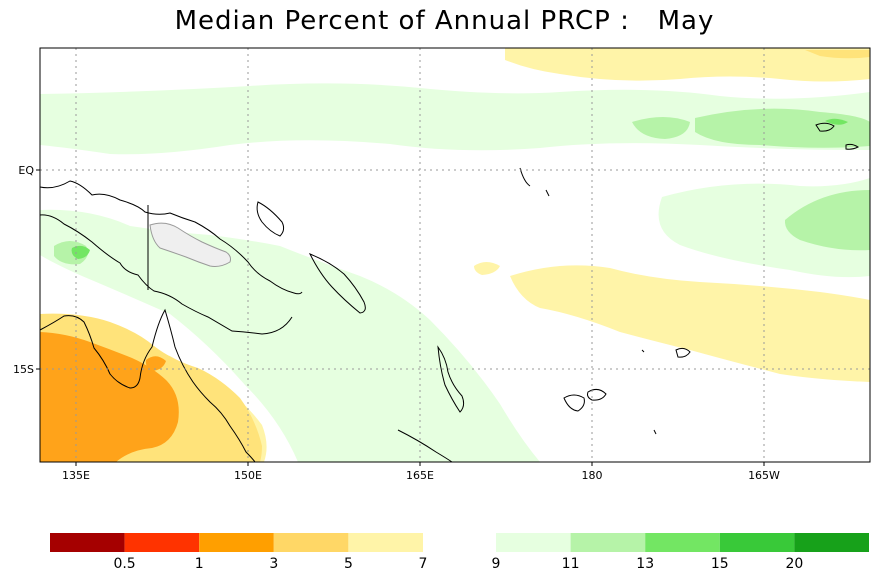 This screenshot has height=579, width=889. What do you see at coordinates (155, 363) in the screenshot?
I see `orange-patch-small` at bounding box center [155, 363].